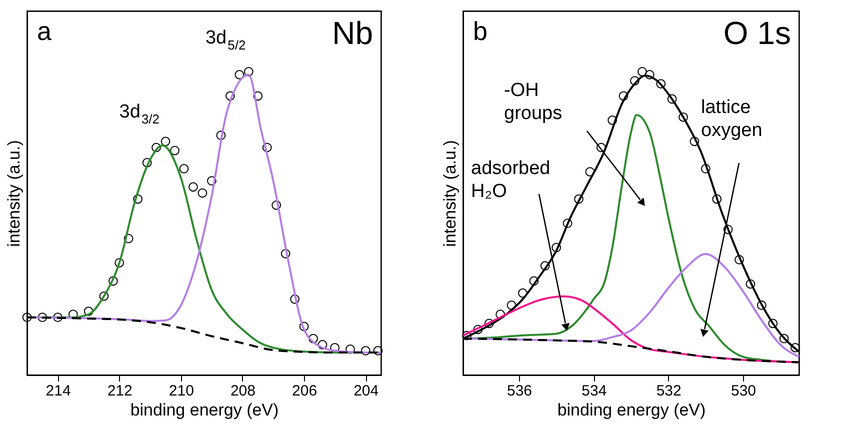 The height and width of the screenshot is (444, 851). What do you see at coordinates (352, 33) in the screenshot?
I see `text: Nb` at bounding box center [352, 33].